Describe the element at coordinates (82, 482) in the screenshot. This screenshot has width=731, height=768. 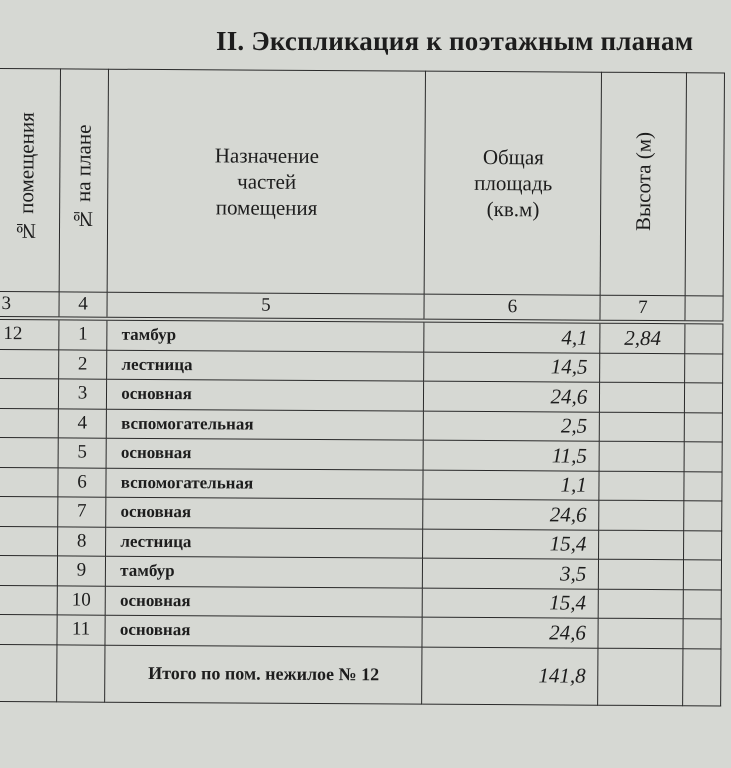
I see `plan-number: 6` at that location.